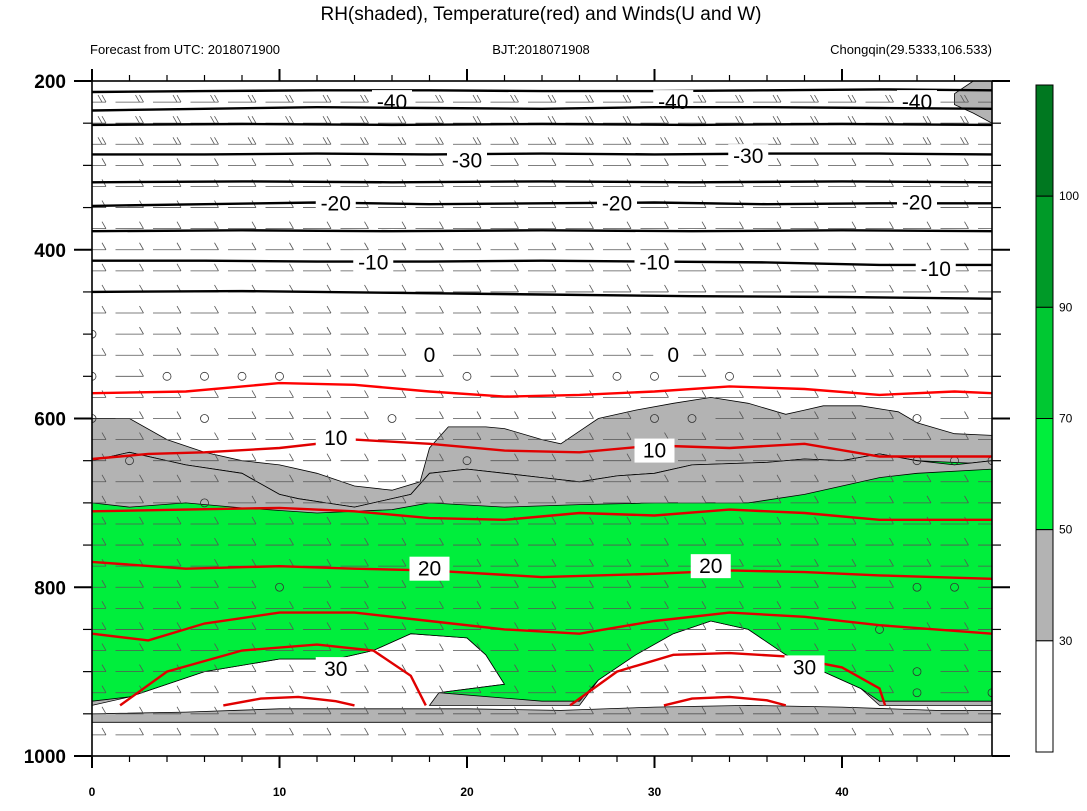  What do you see at coordinates (1066, 307) in the screenshot?
I see `colorbar-label: 90` at bounding box center [1066, 307].